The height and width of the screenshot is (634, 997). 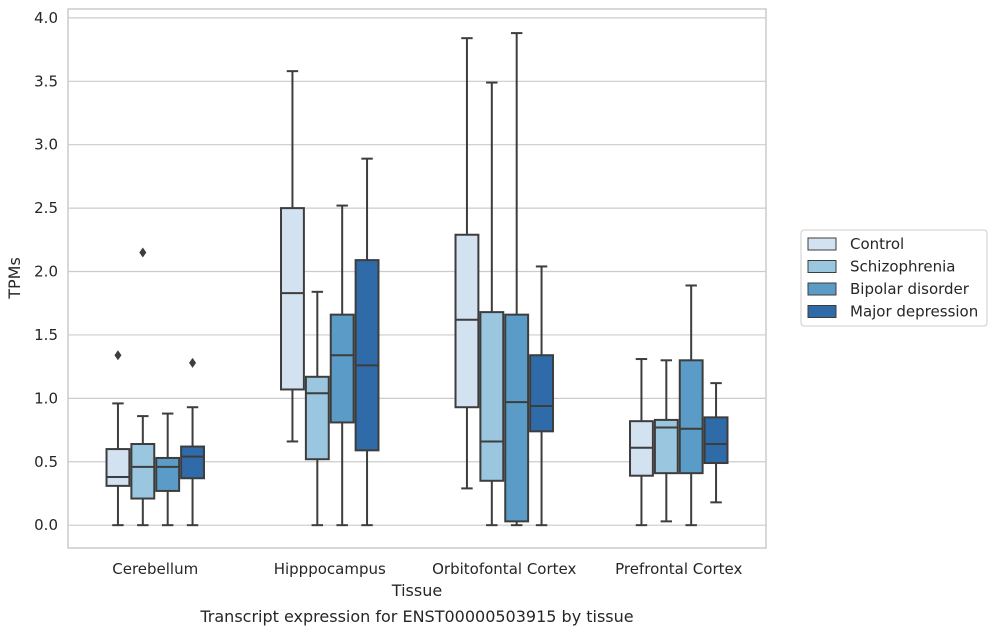 I want to click on y-tick-label: 0.0, so click(x=46, y=525).